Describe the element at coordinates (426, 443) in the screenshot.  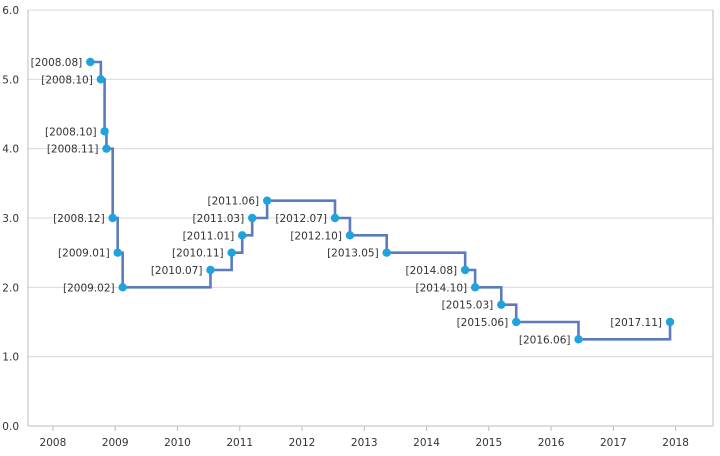
I see `x-tick-label: 2014` at that location.